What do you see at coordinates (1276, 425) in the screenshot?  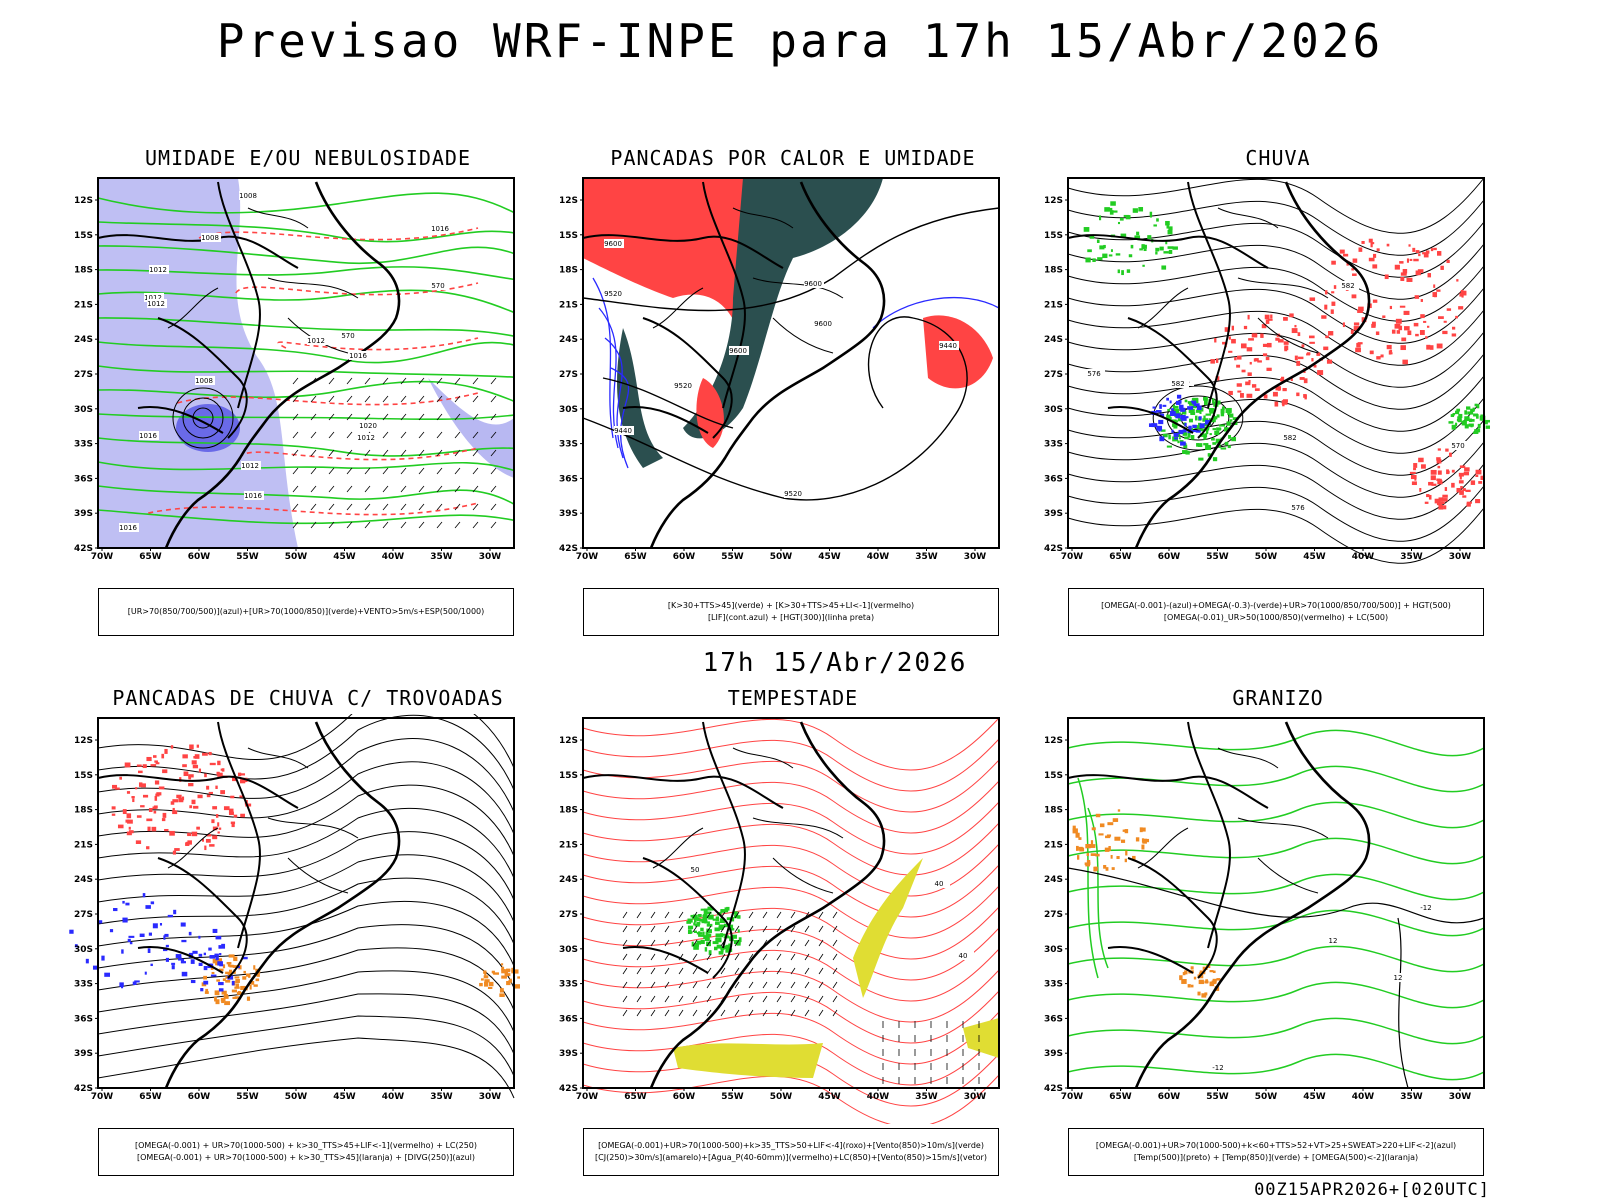 I see `hgt500-contour` at bounding box center [1276, 425].